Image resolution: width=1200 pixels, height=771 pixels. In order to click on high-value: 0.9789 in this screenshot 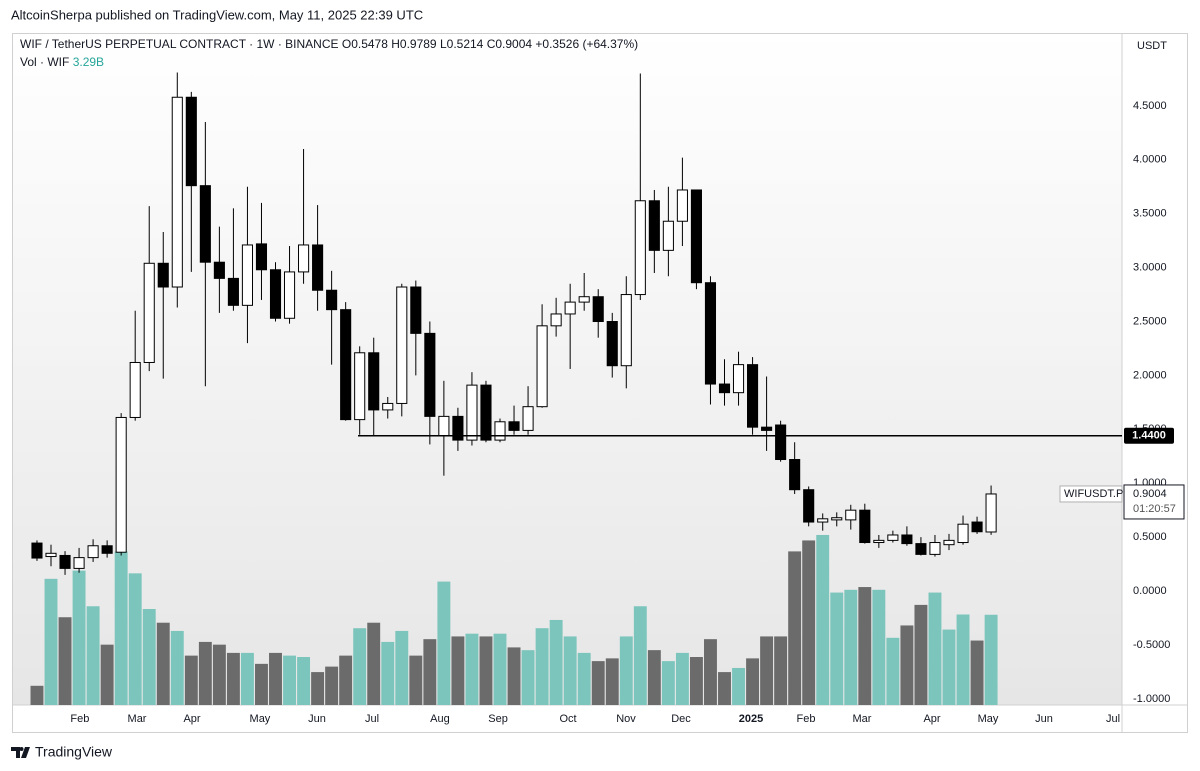, I will do `click(418, 44)`.